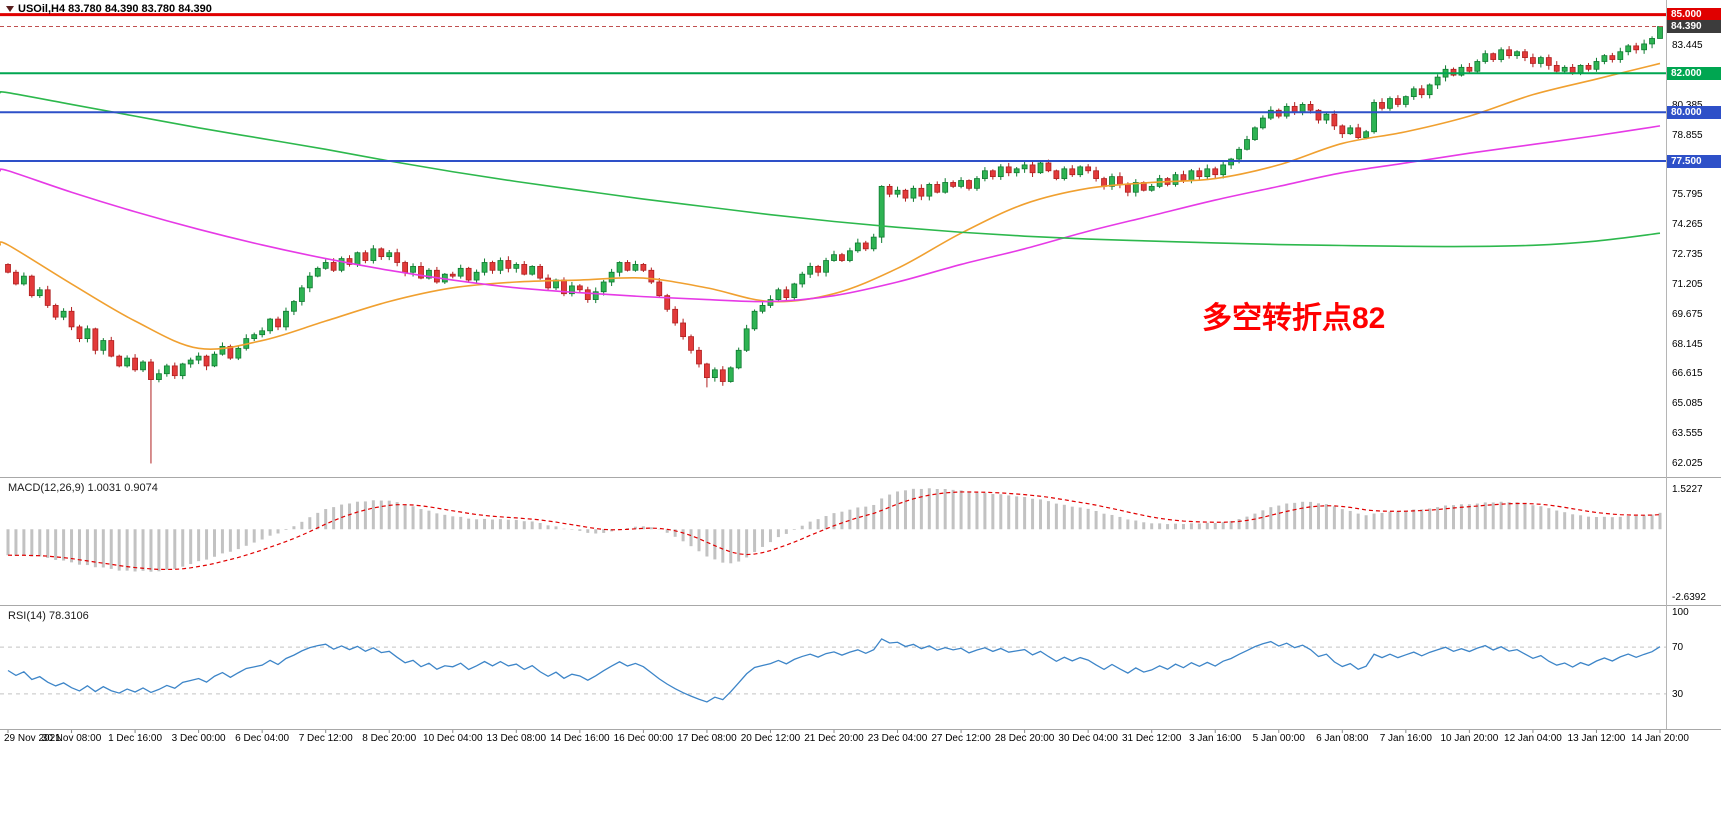  What do you see at coordinates (770, 738) in the screenshot?
I see `time-axis-label: 20 Dec 12:00` at bounding box center [770, 738].